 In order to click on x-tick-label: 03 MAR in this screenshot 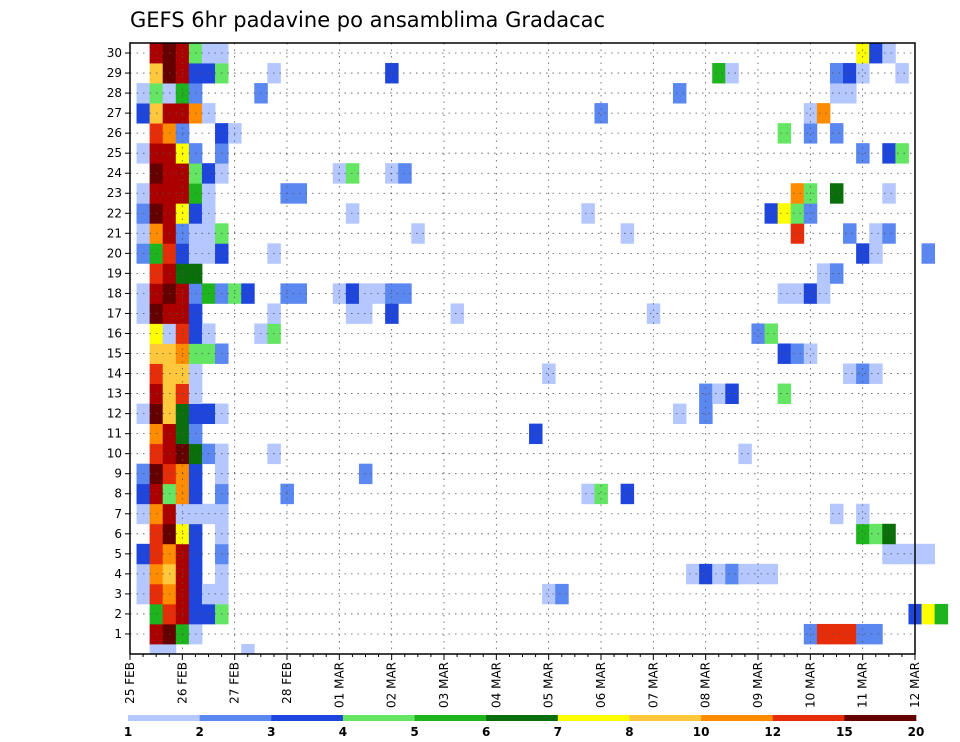, I will do `click(444, 685)`.